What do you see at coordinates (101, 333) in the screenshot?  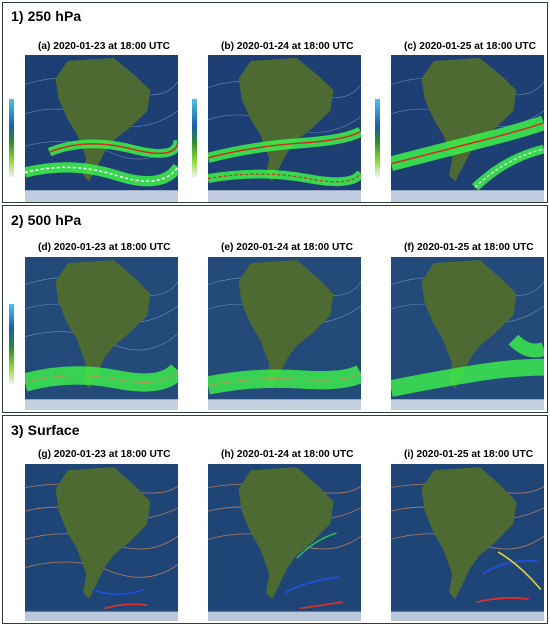 I see `map-panel-d` at bounding box center [101, 333].